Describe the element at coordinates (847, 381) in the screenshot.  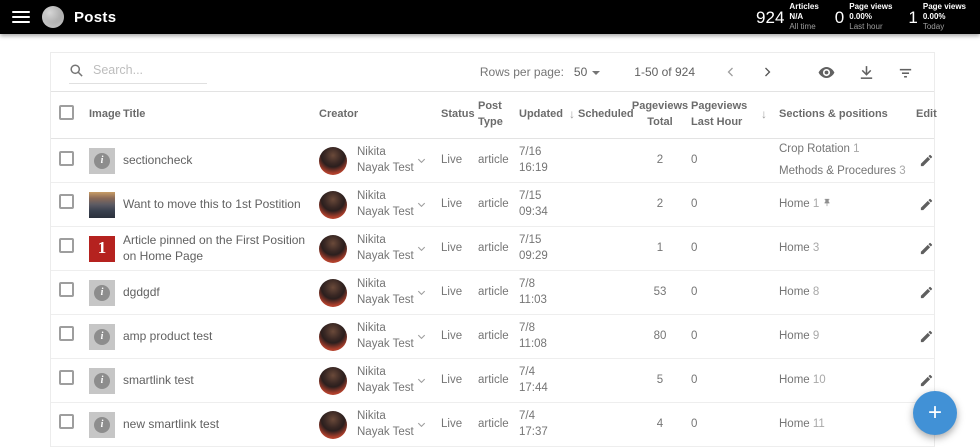
I see `sections-positions: Home 10` at that location.